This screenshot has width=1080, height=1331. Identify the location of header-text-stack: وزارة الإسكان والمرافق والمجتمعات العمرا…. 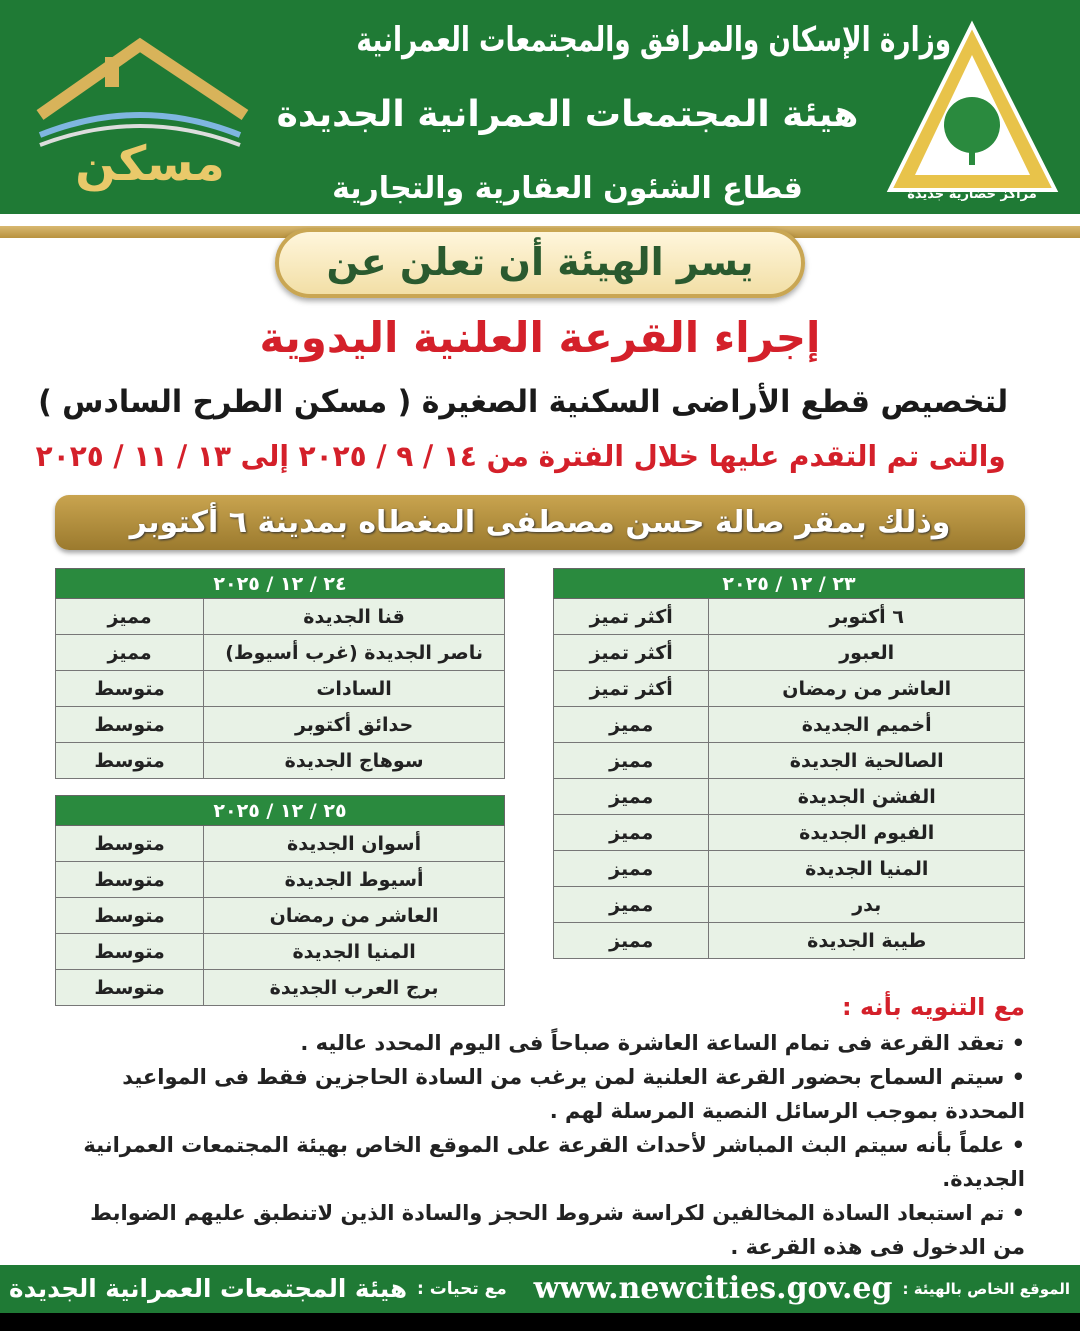
(611, 113).